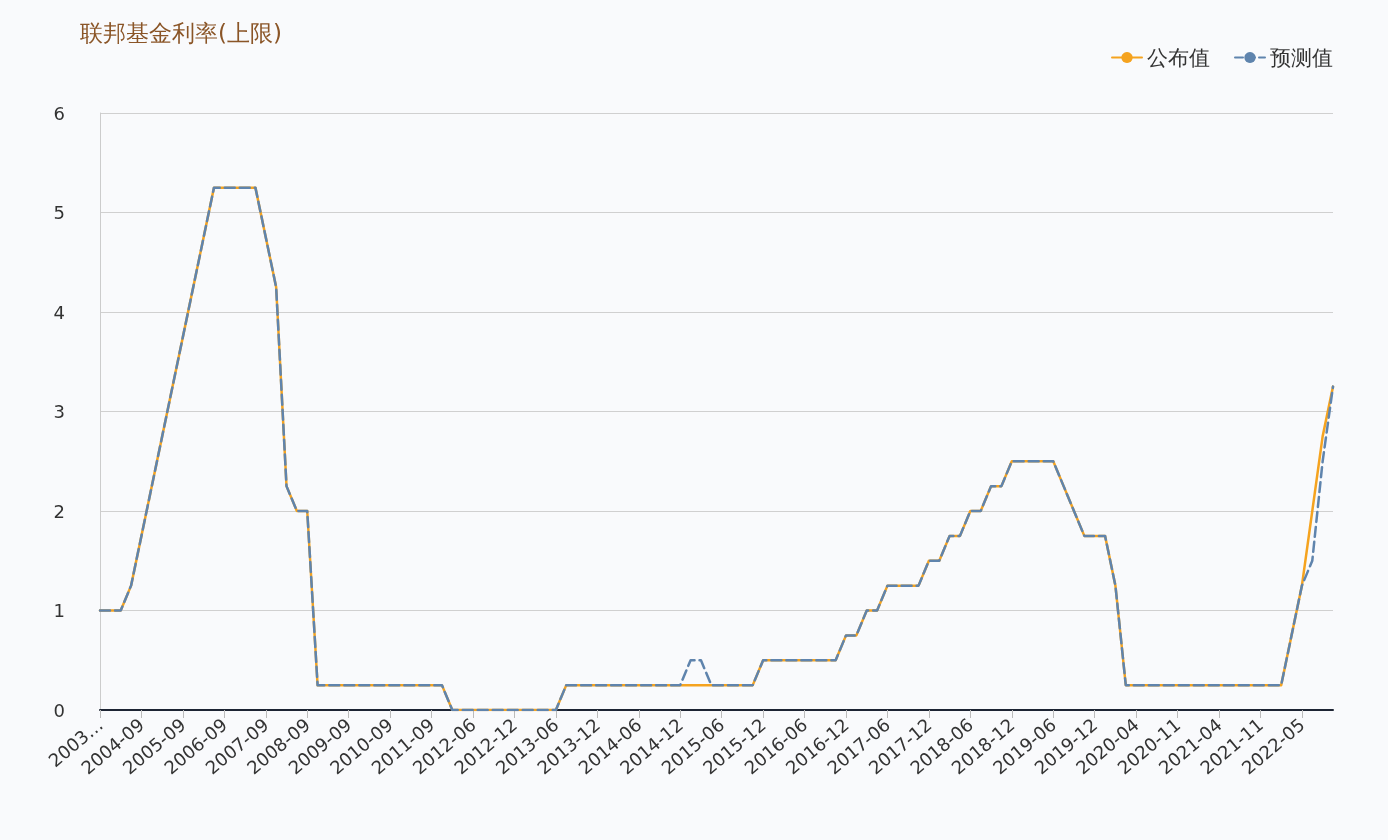  What do you see at coordinates (59, 511) in the screenshot?
I see `y-tick-label: 2` at bounding box center [59, 511].